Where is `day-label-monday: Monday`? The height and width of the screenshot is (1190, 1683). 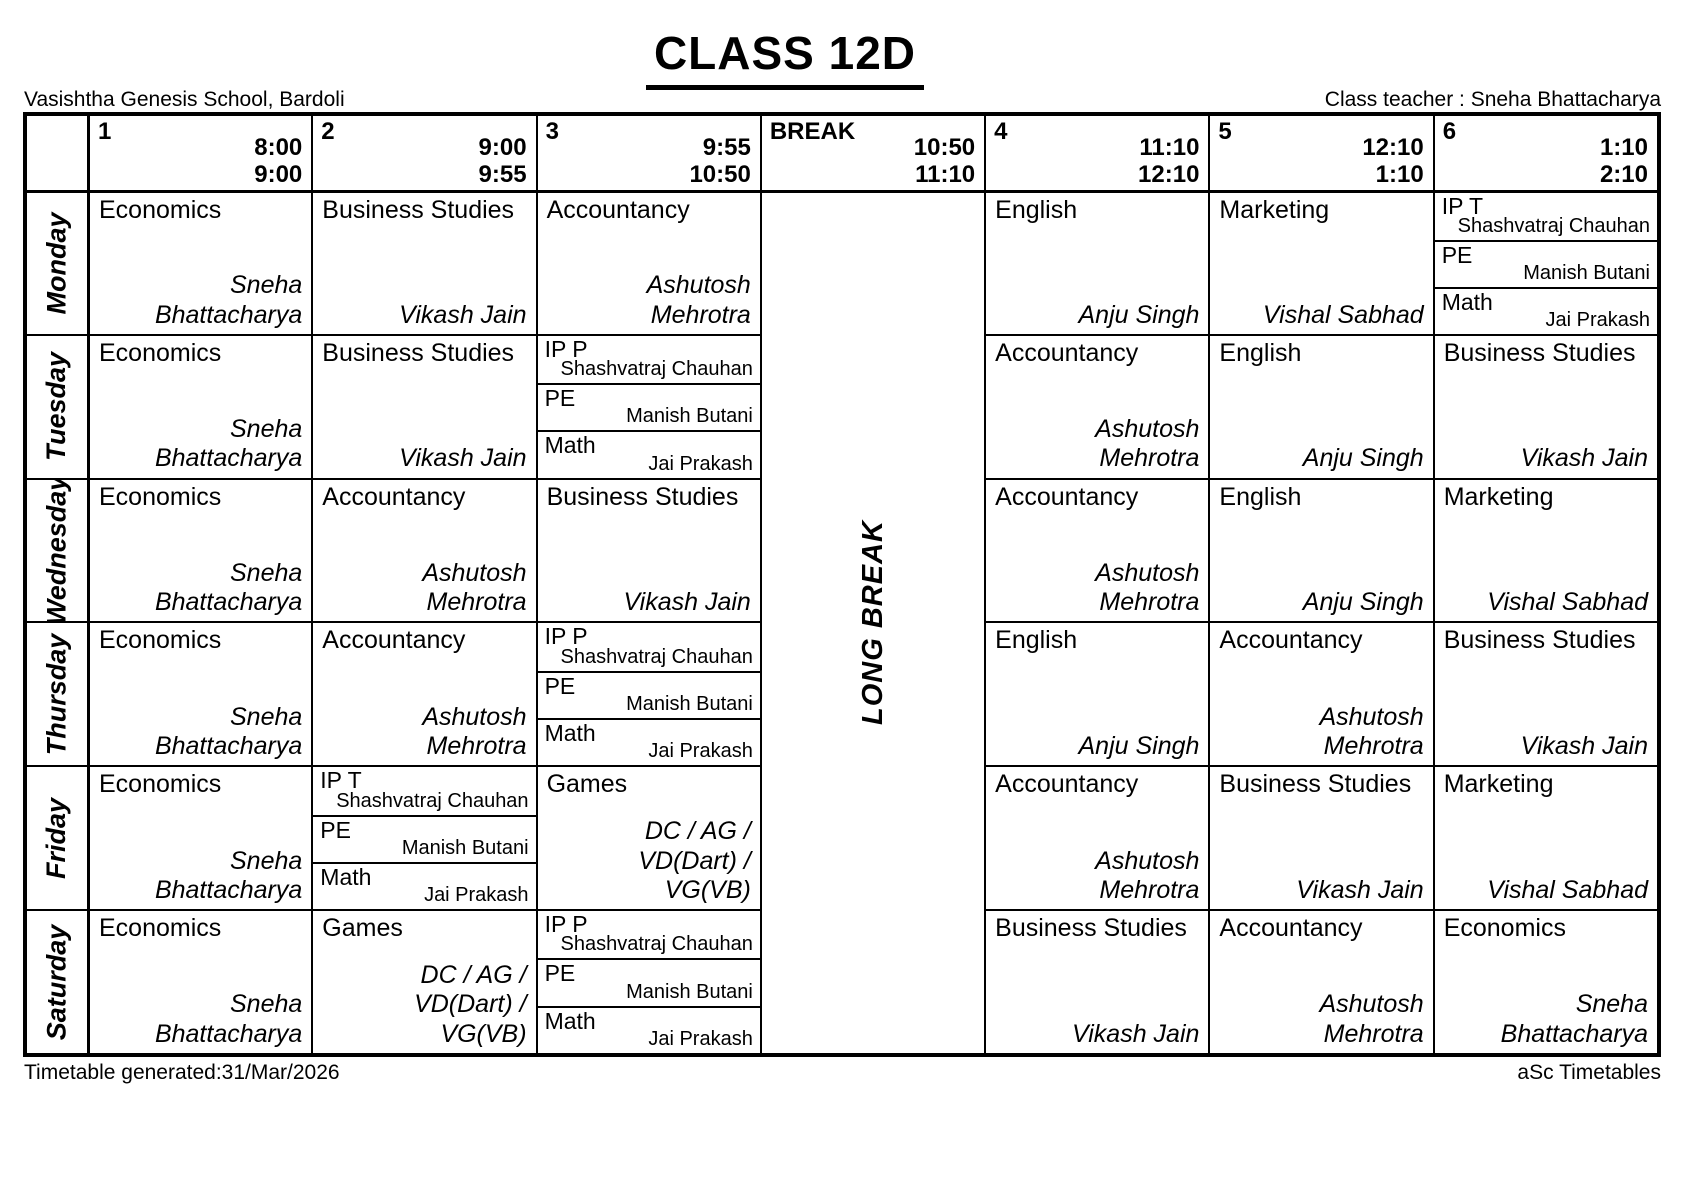 day-label-monday: Monday is located at coordinates (57, 262).